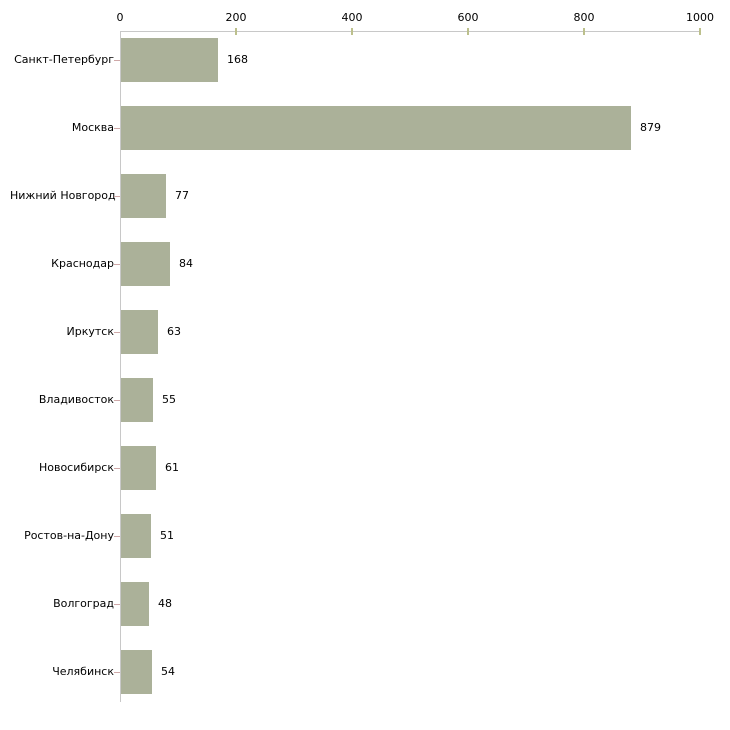  Describe the element at coordinates (650, 127) in the screenshot. I see `value-label: 879` at that location.